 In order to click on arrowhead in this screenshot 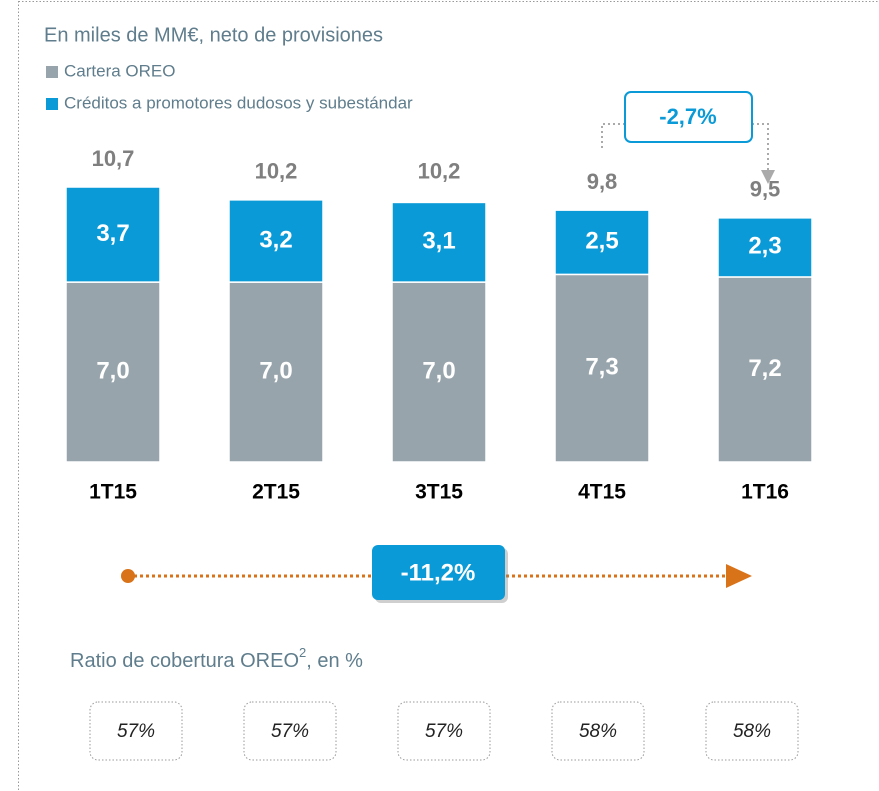, I will do `click(768, 177)`.